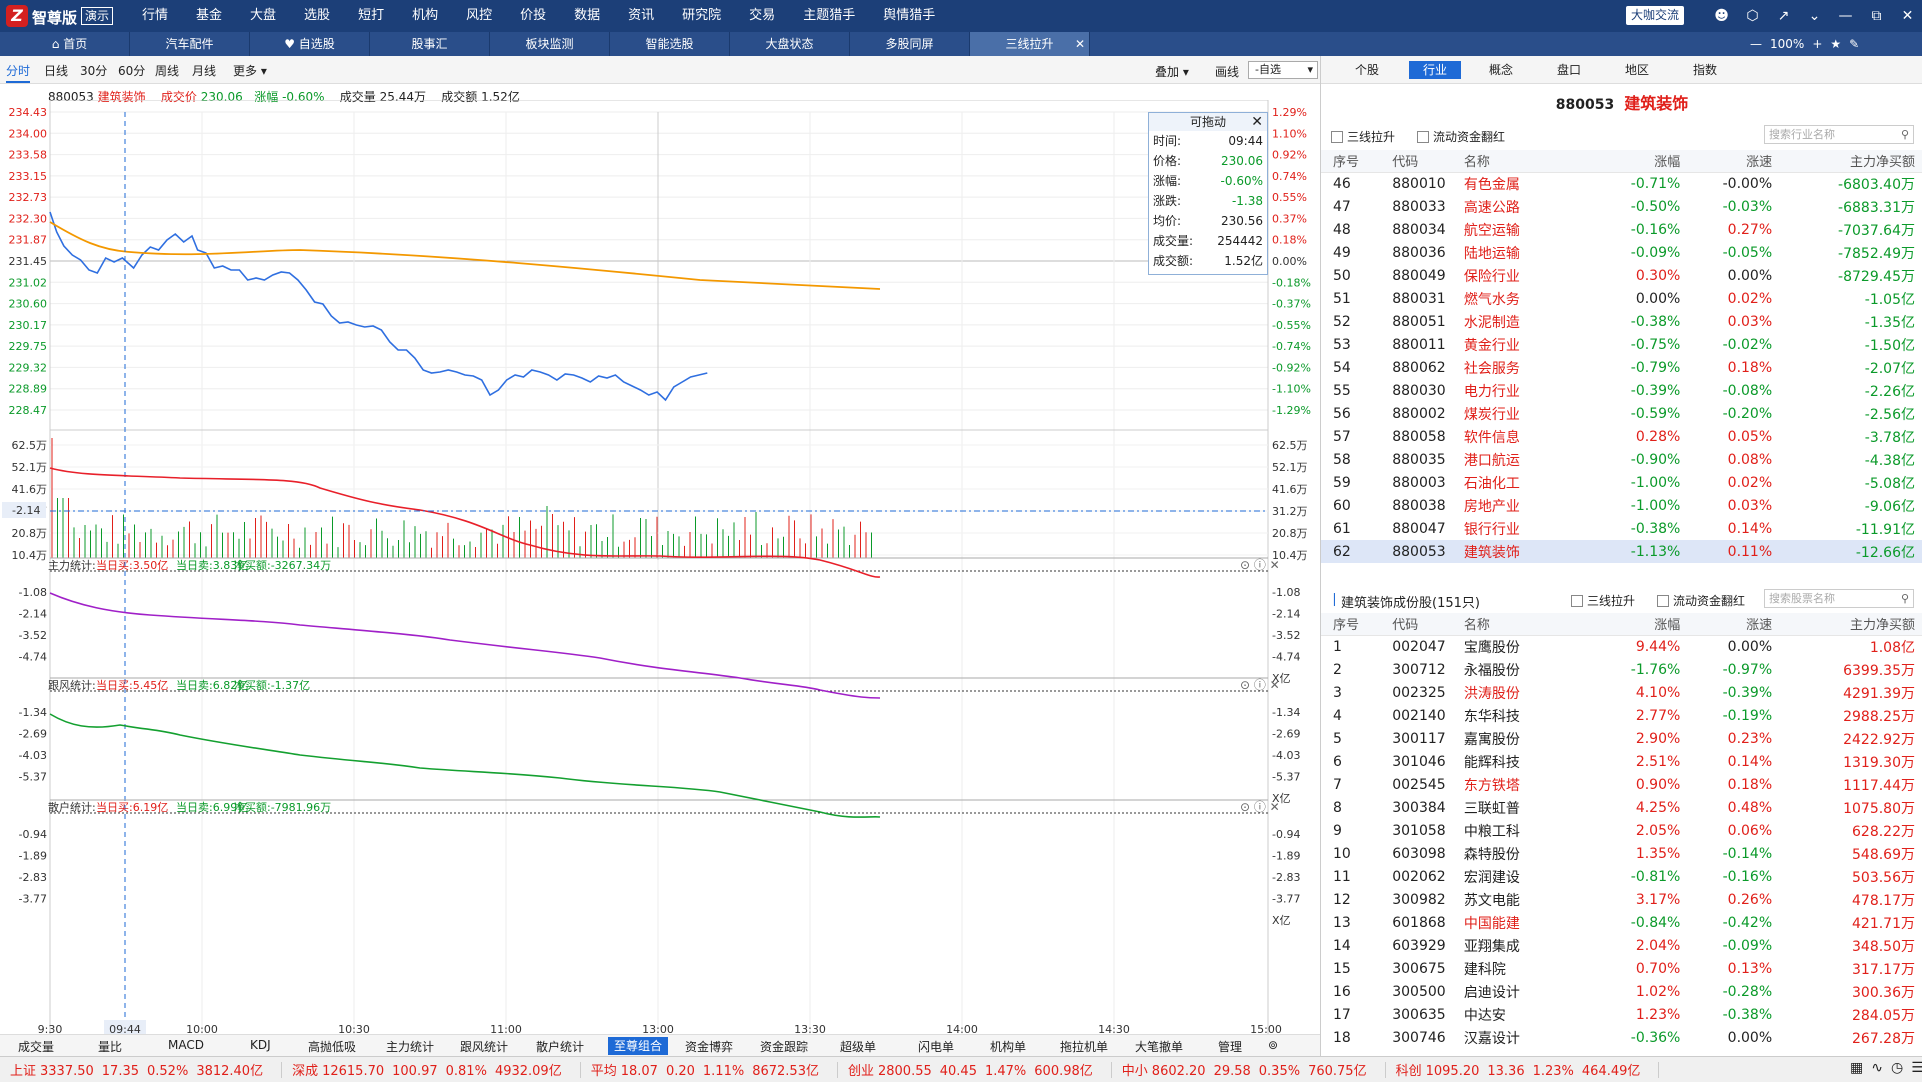  Describe the element at coordinates (137, 1071) in the screenshot. I see `index-0: 上证 3337.50 17.35 0.52% 3812.40亿` at that location.